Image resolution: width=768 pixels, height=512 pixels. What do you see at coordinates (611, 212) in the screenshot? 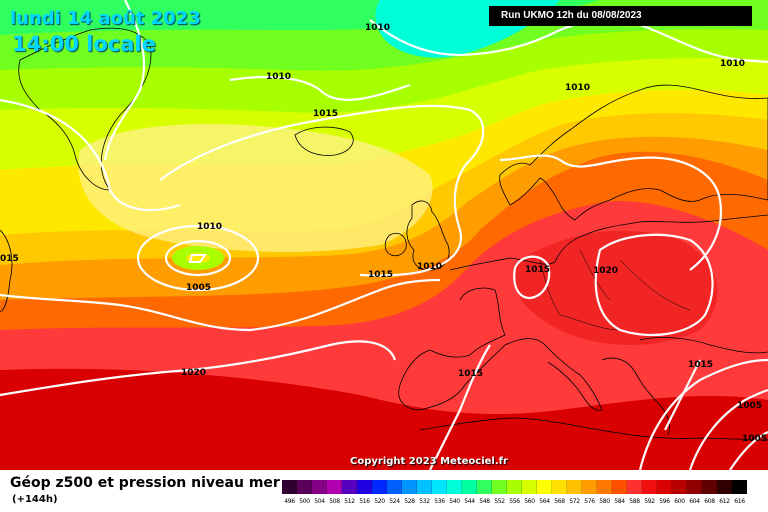
I see `isobar-north-europe` at bounding box center [611, 212].